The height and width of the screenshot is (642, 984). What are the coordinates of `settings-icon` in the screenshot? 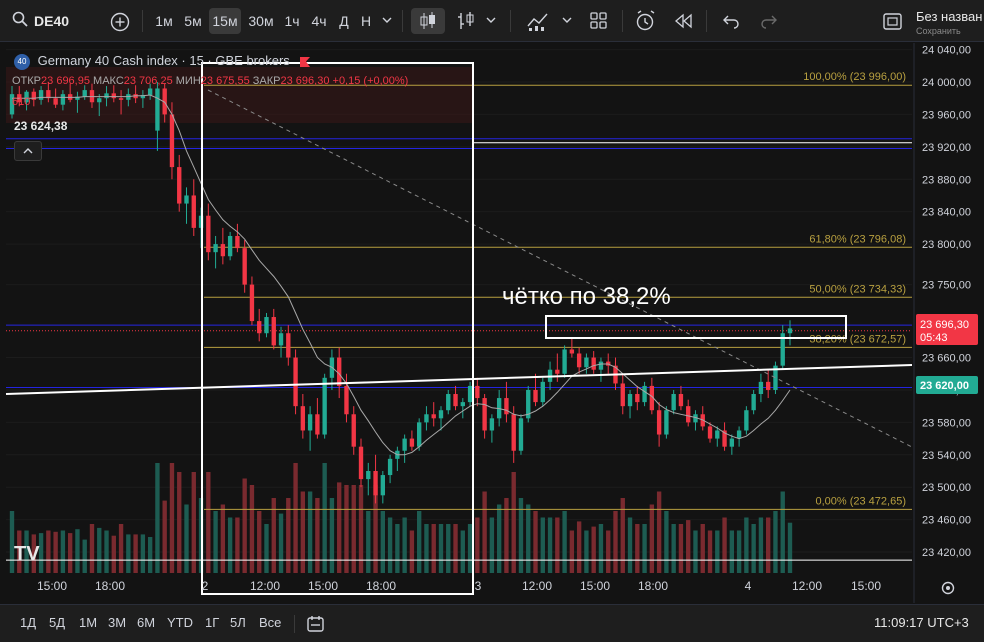 It's located at (948, 588).